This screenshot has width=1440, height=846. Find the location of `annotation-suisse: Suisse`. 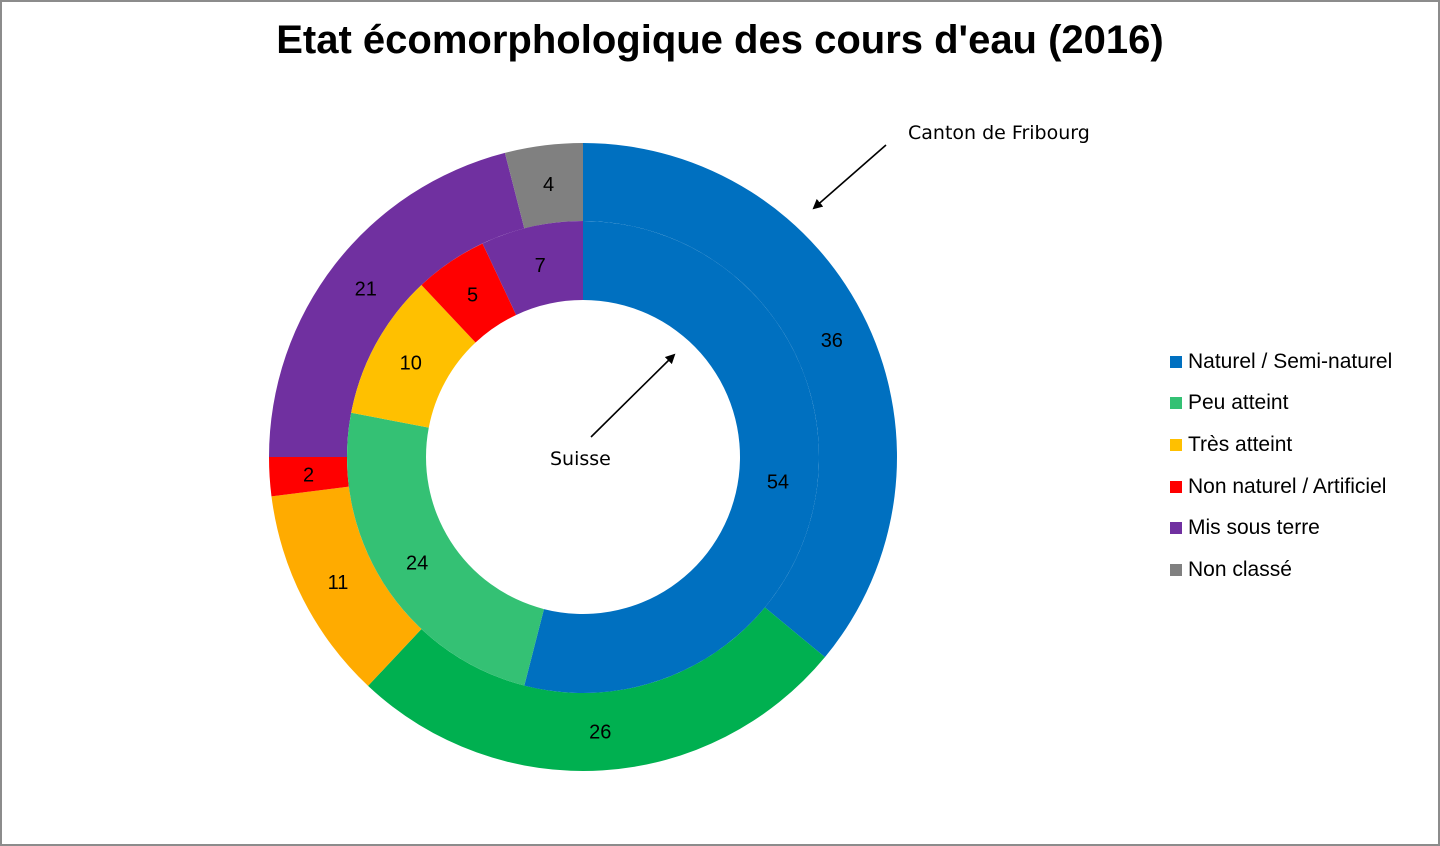

annotation-suisse: Suisse is located at coordinates (580, 459).